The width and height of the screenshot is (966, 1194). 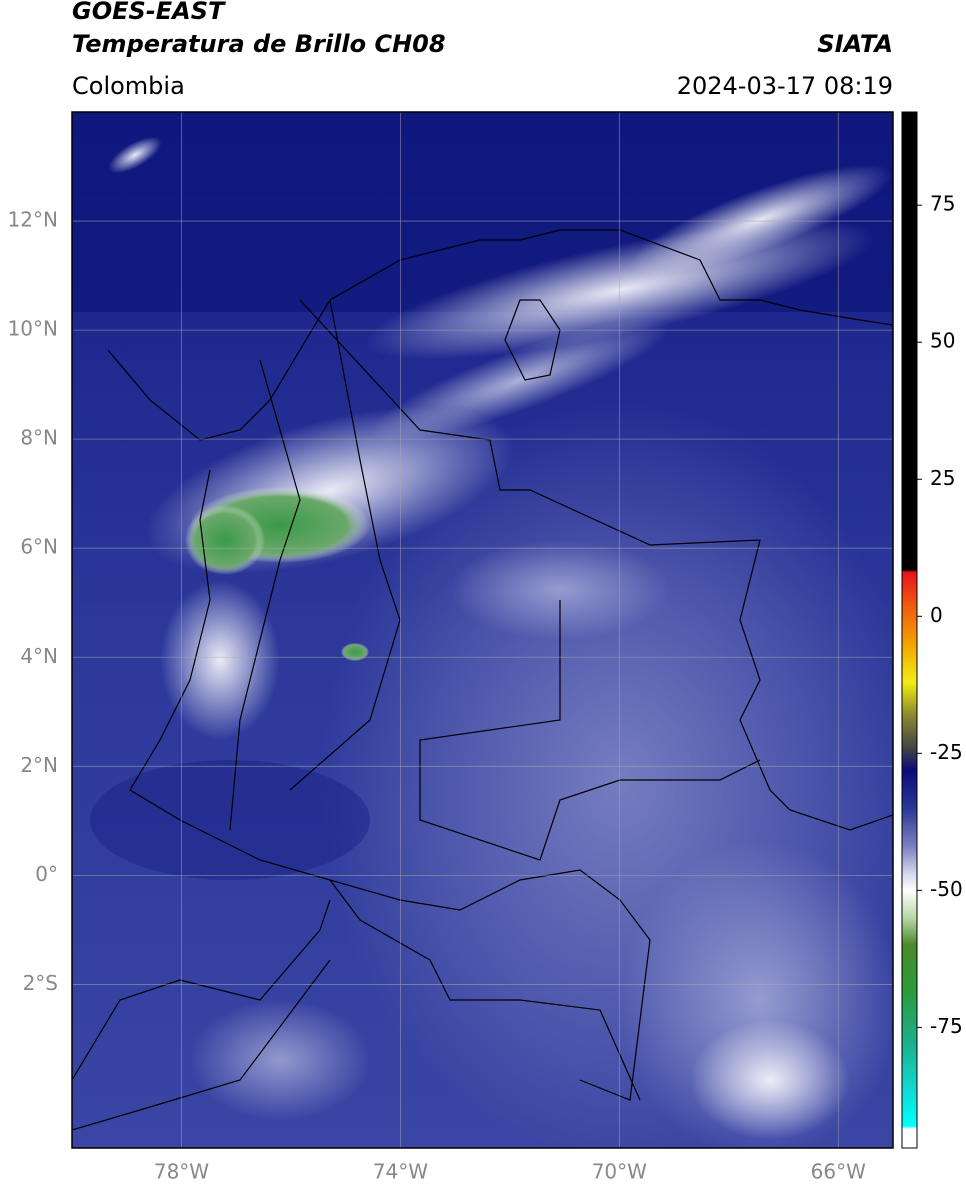 What do you see at coordinates (149, 12) in the screenshot?
I see `title: GOES-EAST` at bounding box center [149, 12].